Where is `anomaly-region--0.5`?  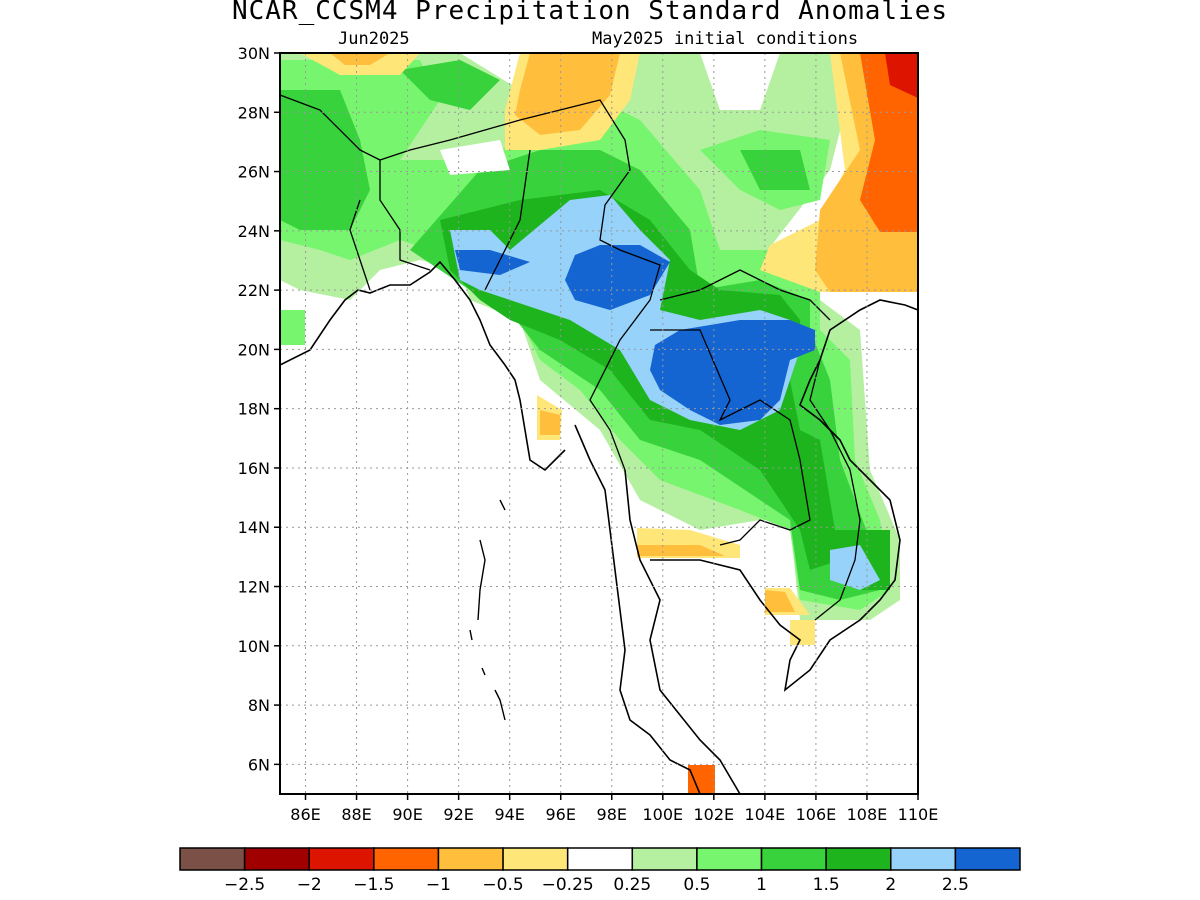
anomaly-region--0.5 is located at coordinates (360, 59).